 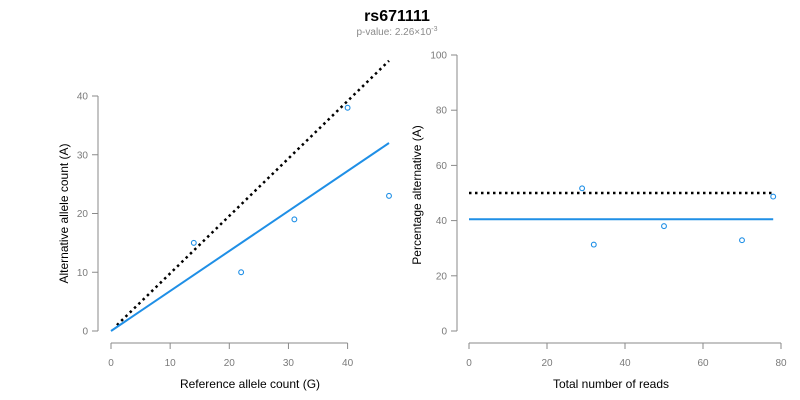 What do you see at coordinates (442, 111) in the screenshot?
I see `y-tick-label: 80` at bounding box center [442, 111].